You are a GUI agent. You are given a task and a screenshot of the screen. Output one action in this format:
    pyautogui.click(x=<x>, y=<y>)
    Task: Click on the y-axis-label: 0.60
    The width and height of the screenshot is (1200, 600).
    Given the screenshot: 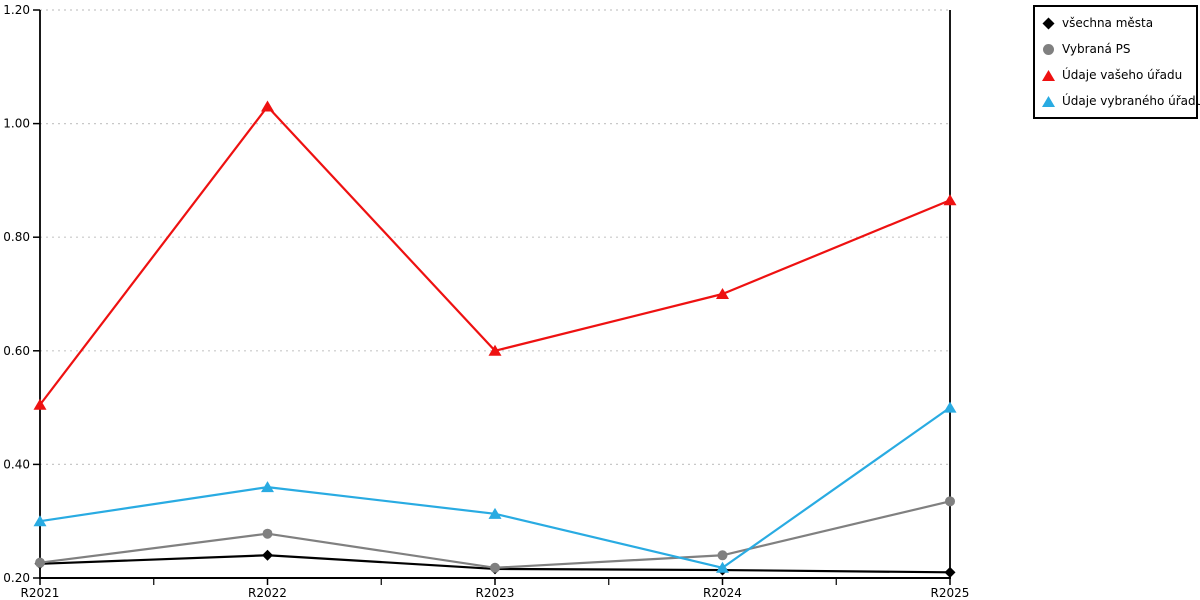 What is the action you would take?
    pyautogui.click(x=16, y=351)
    